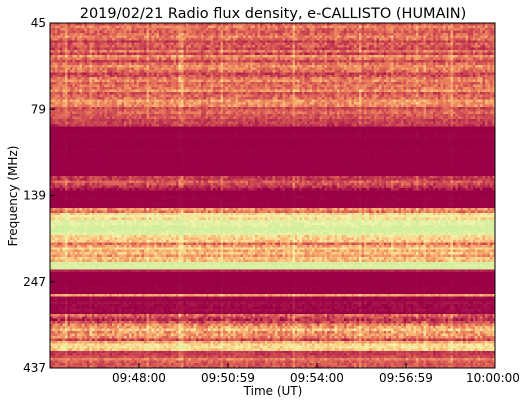  What do you see at coordinates (38, 23) in the screenshot?
I see `y-tick-label: 45` at bounding box center [38, 23].